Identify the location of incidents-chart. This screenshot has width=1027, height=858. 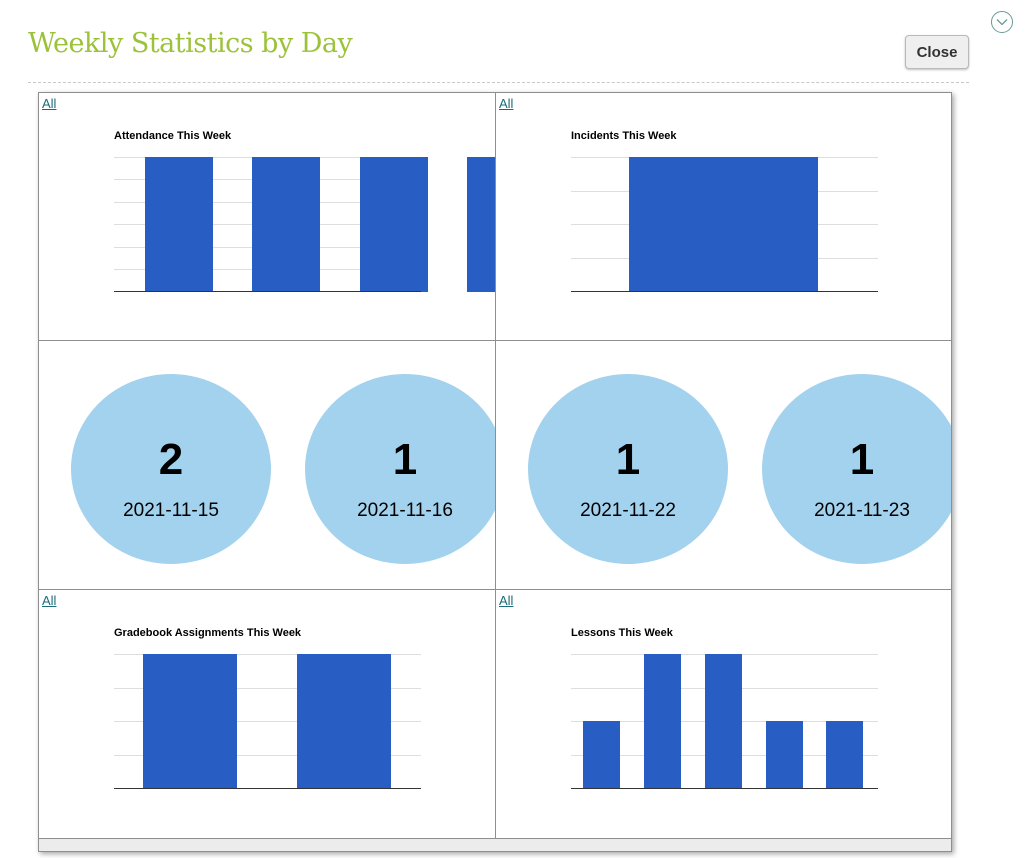
(724, 224).